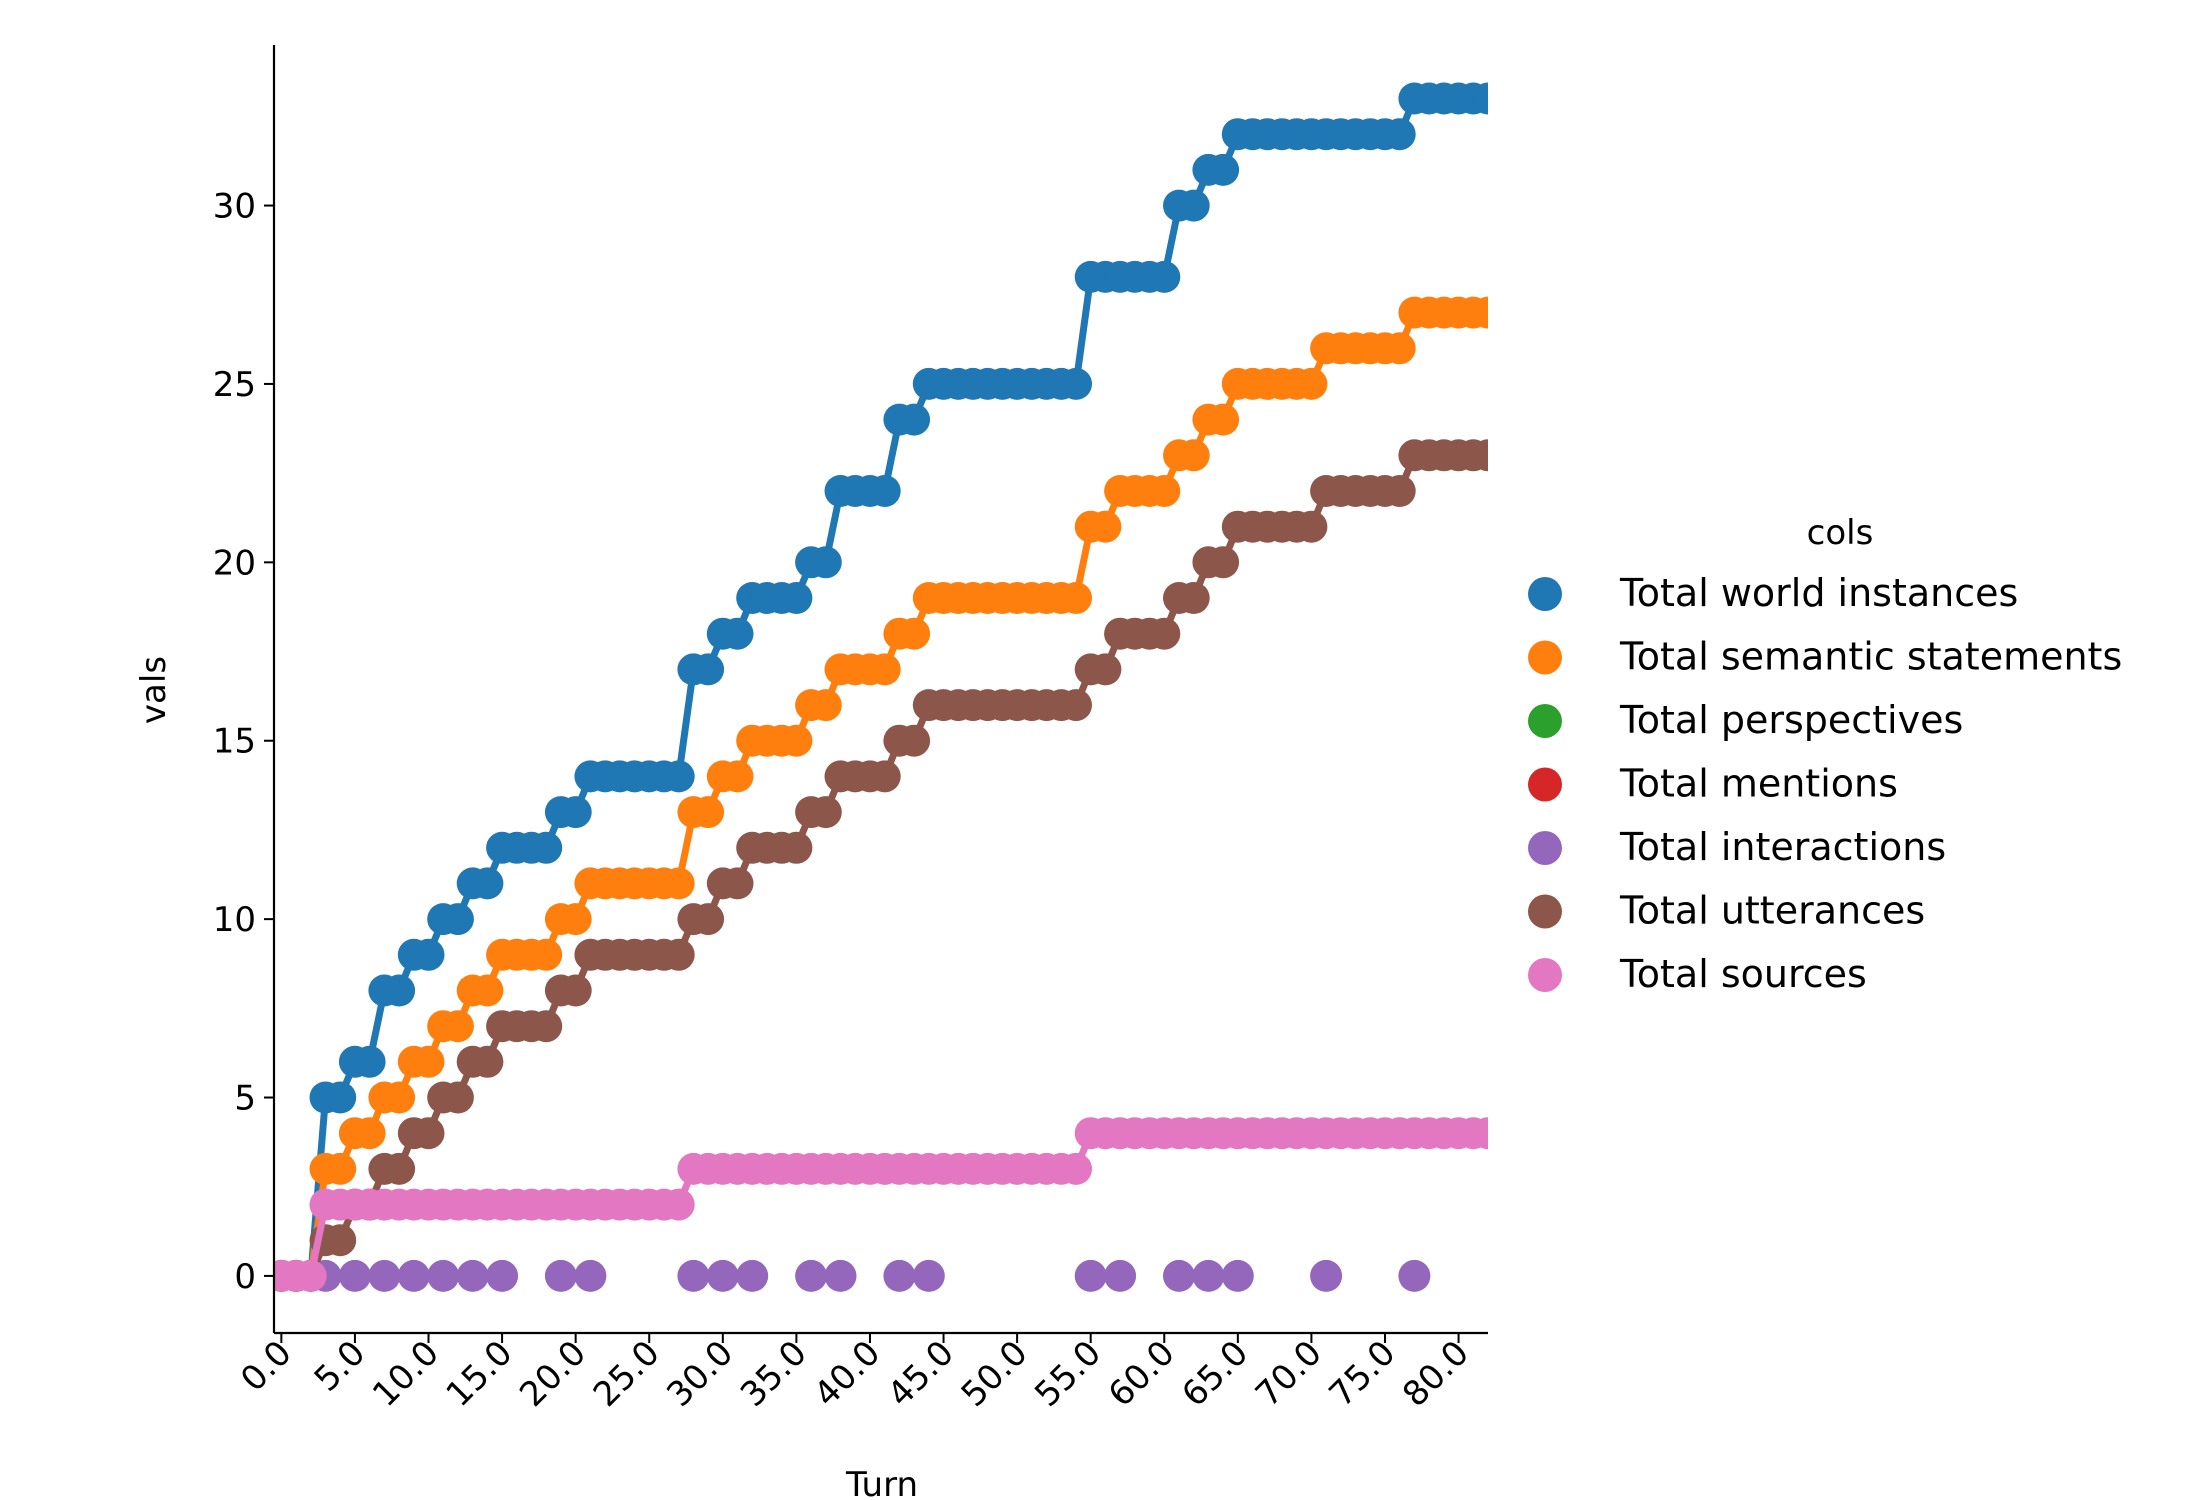 The width and height of the screenshot is (2198, 1500). I want to click on y-tick-label: 20, so click(234, 563).